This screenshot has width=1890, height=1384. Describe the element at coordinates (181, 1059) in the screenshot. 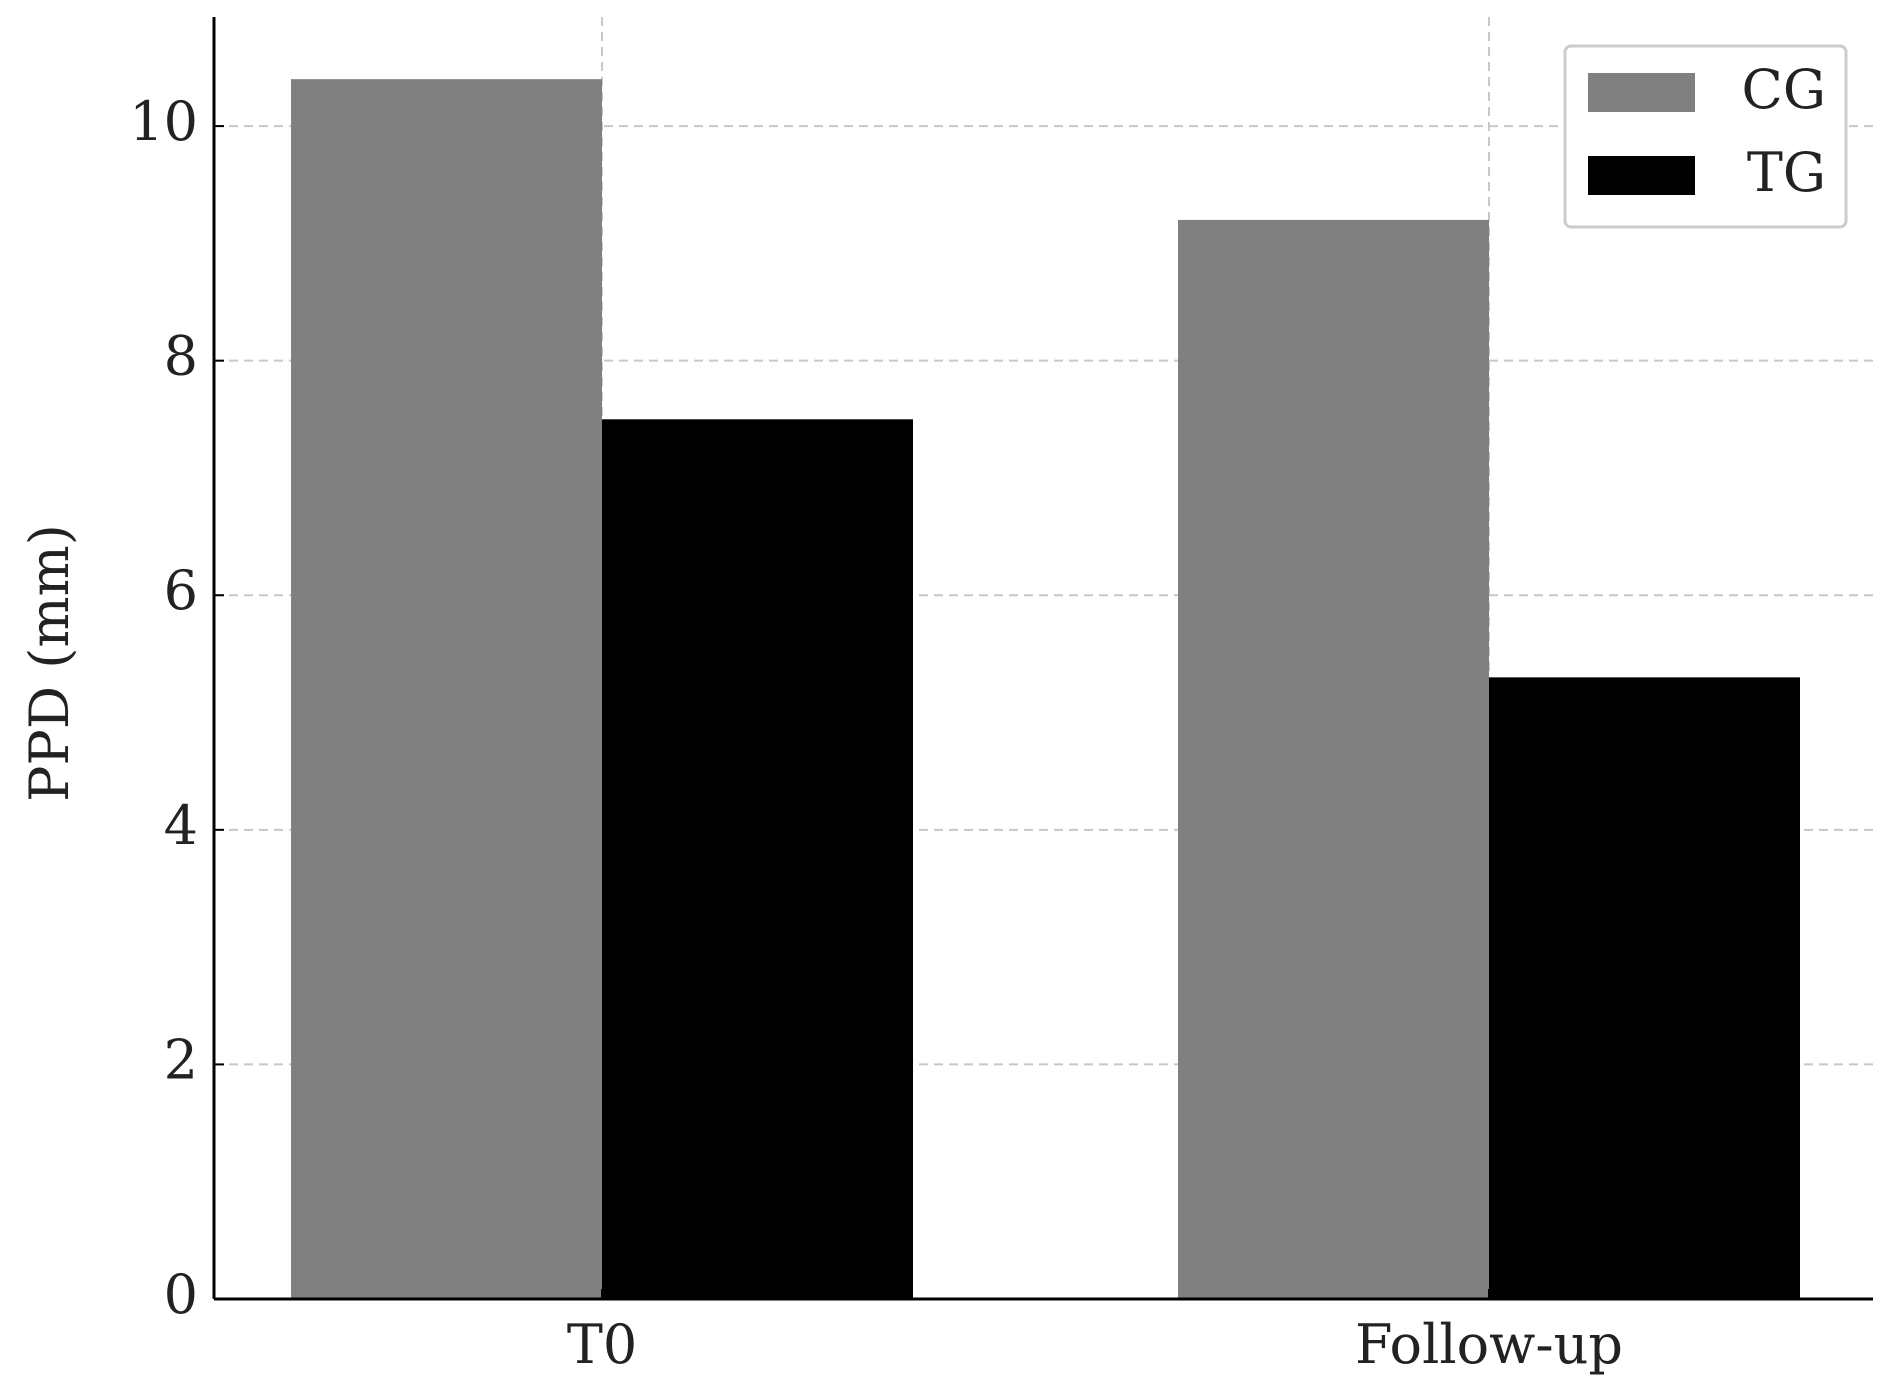

I see `y-tick-label: 2` at that location.